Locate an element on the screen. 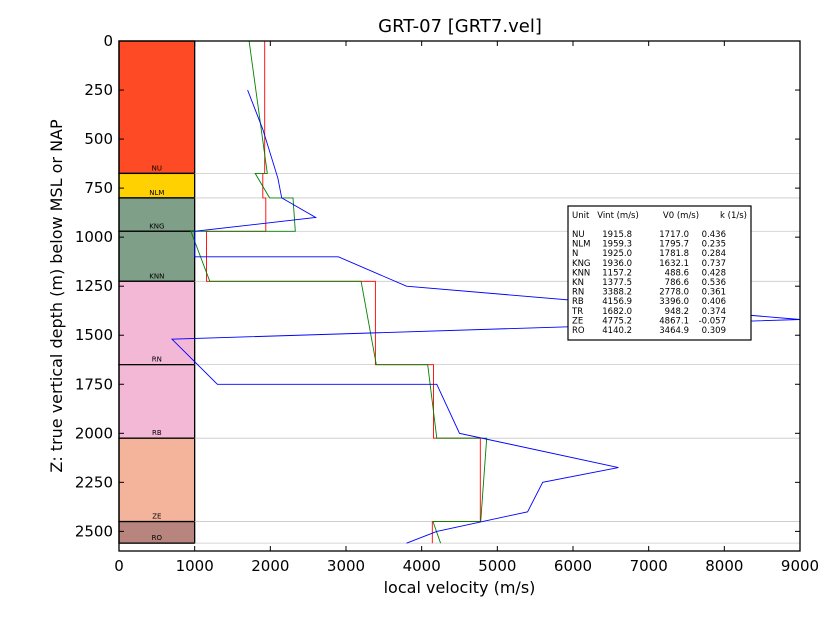 The height and width of the screenshot is (630, 840). legend-cell: RB is located at coordinates (578, 302).